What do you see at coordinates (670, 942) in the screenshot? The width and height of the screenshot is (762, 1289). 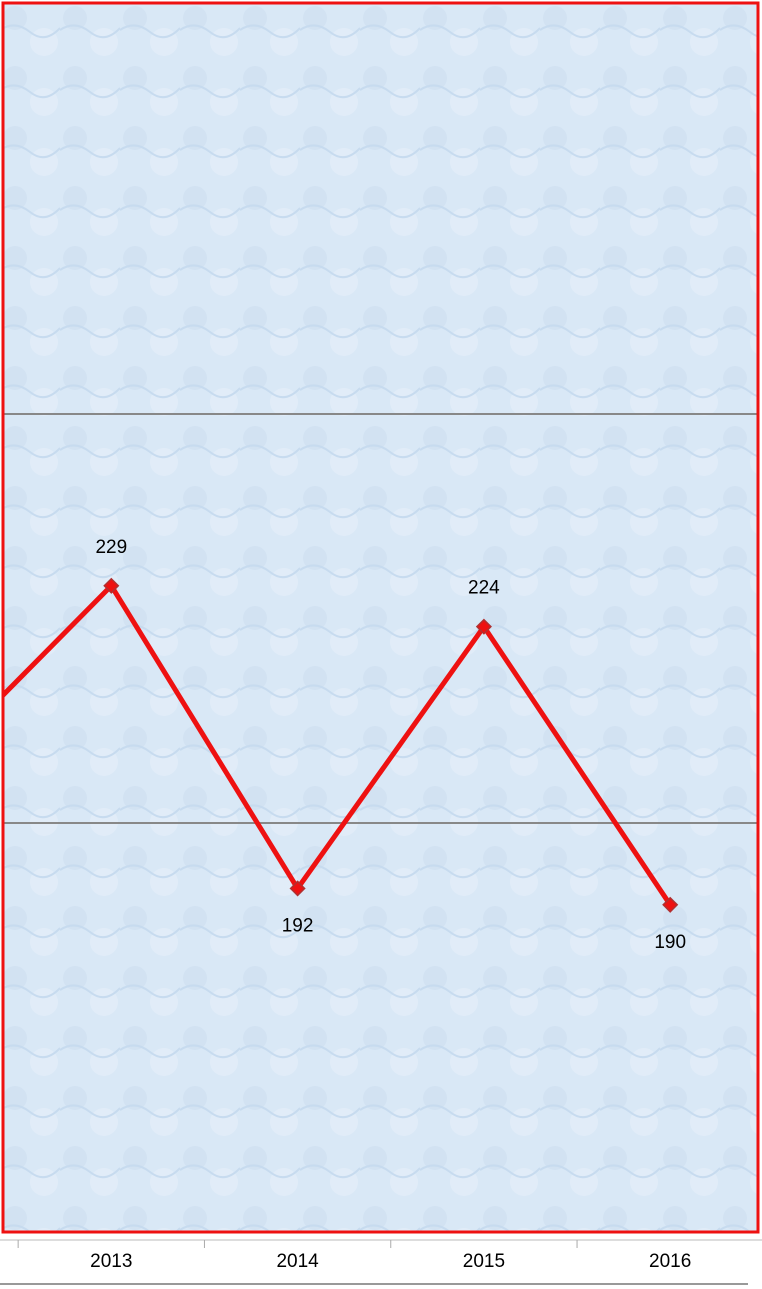 I see `data-label: 190` at bounding box center [670, 942].